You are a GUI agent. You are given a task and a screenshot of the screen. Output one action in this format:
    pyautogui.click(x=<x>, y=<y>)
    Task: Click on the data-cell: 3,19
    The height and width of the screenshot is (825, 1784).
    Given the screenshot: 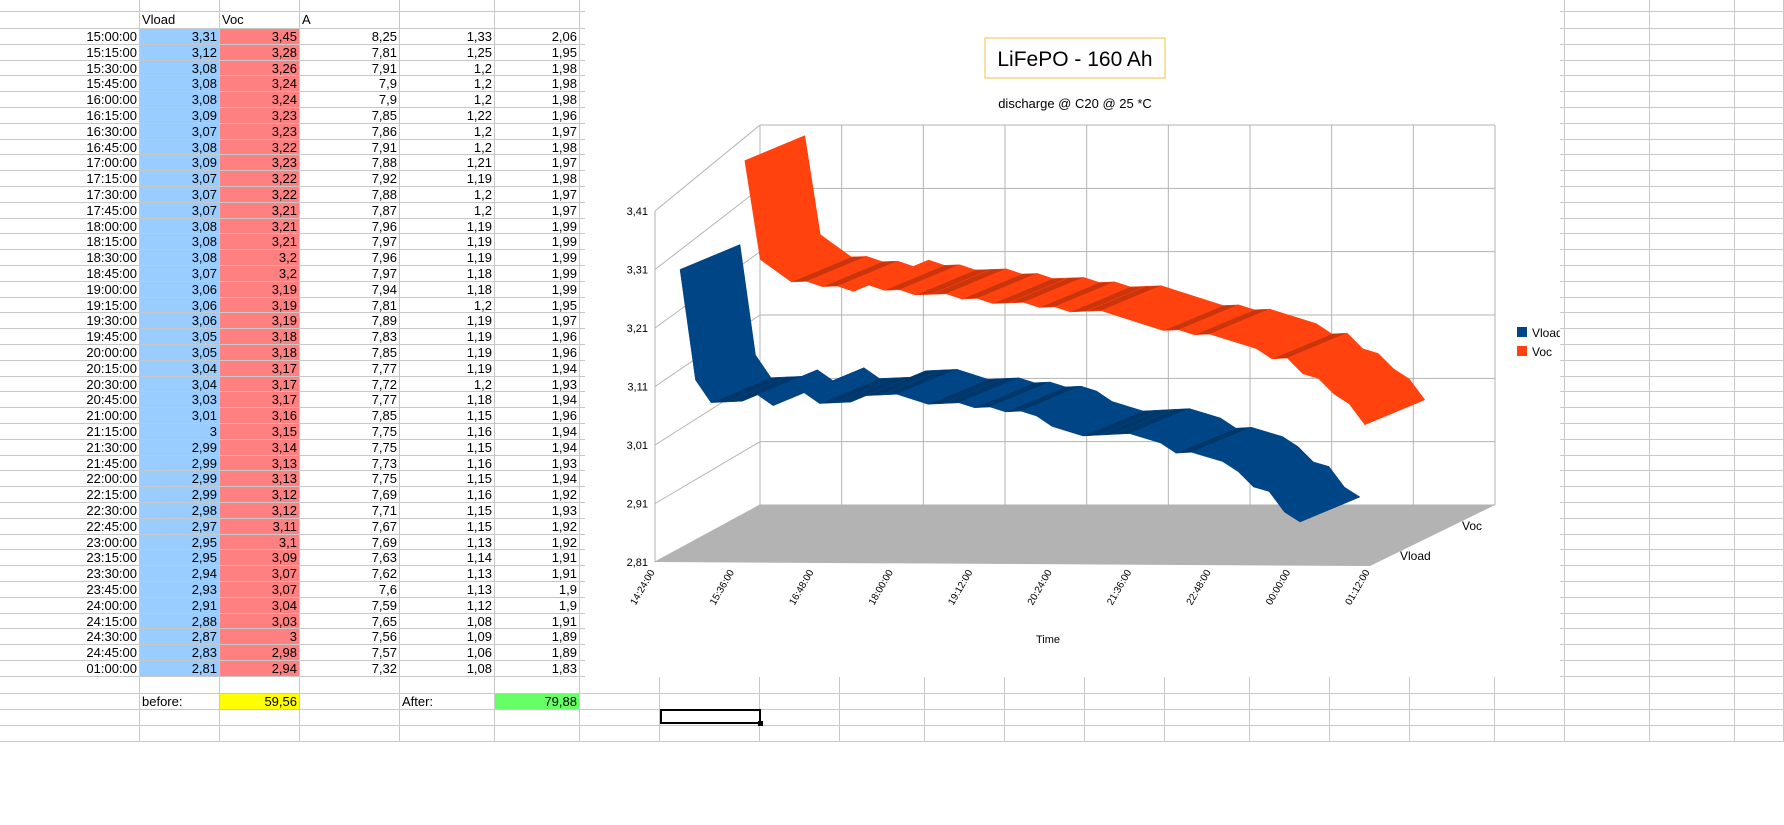 What is the action you would take?
    pyautogui.click(x=260, y=305)
    